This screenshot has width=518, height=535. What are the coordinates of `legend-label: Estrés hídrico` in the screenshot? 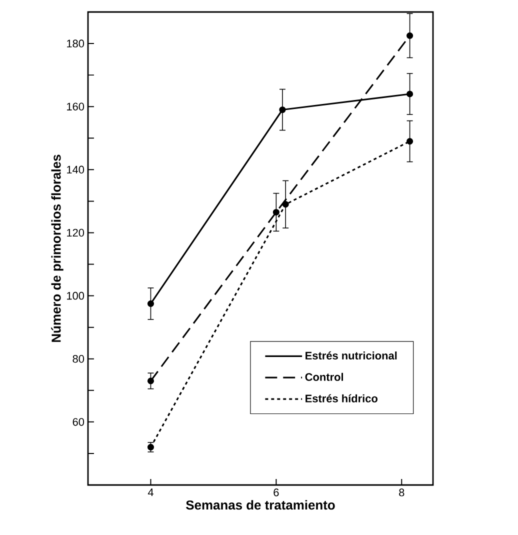 It's located at (342, 398).